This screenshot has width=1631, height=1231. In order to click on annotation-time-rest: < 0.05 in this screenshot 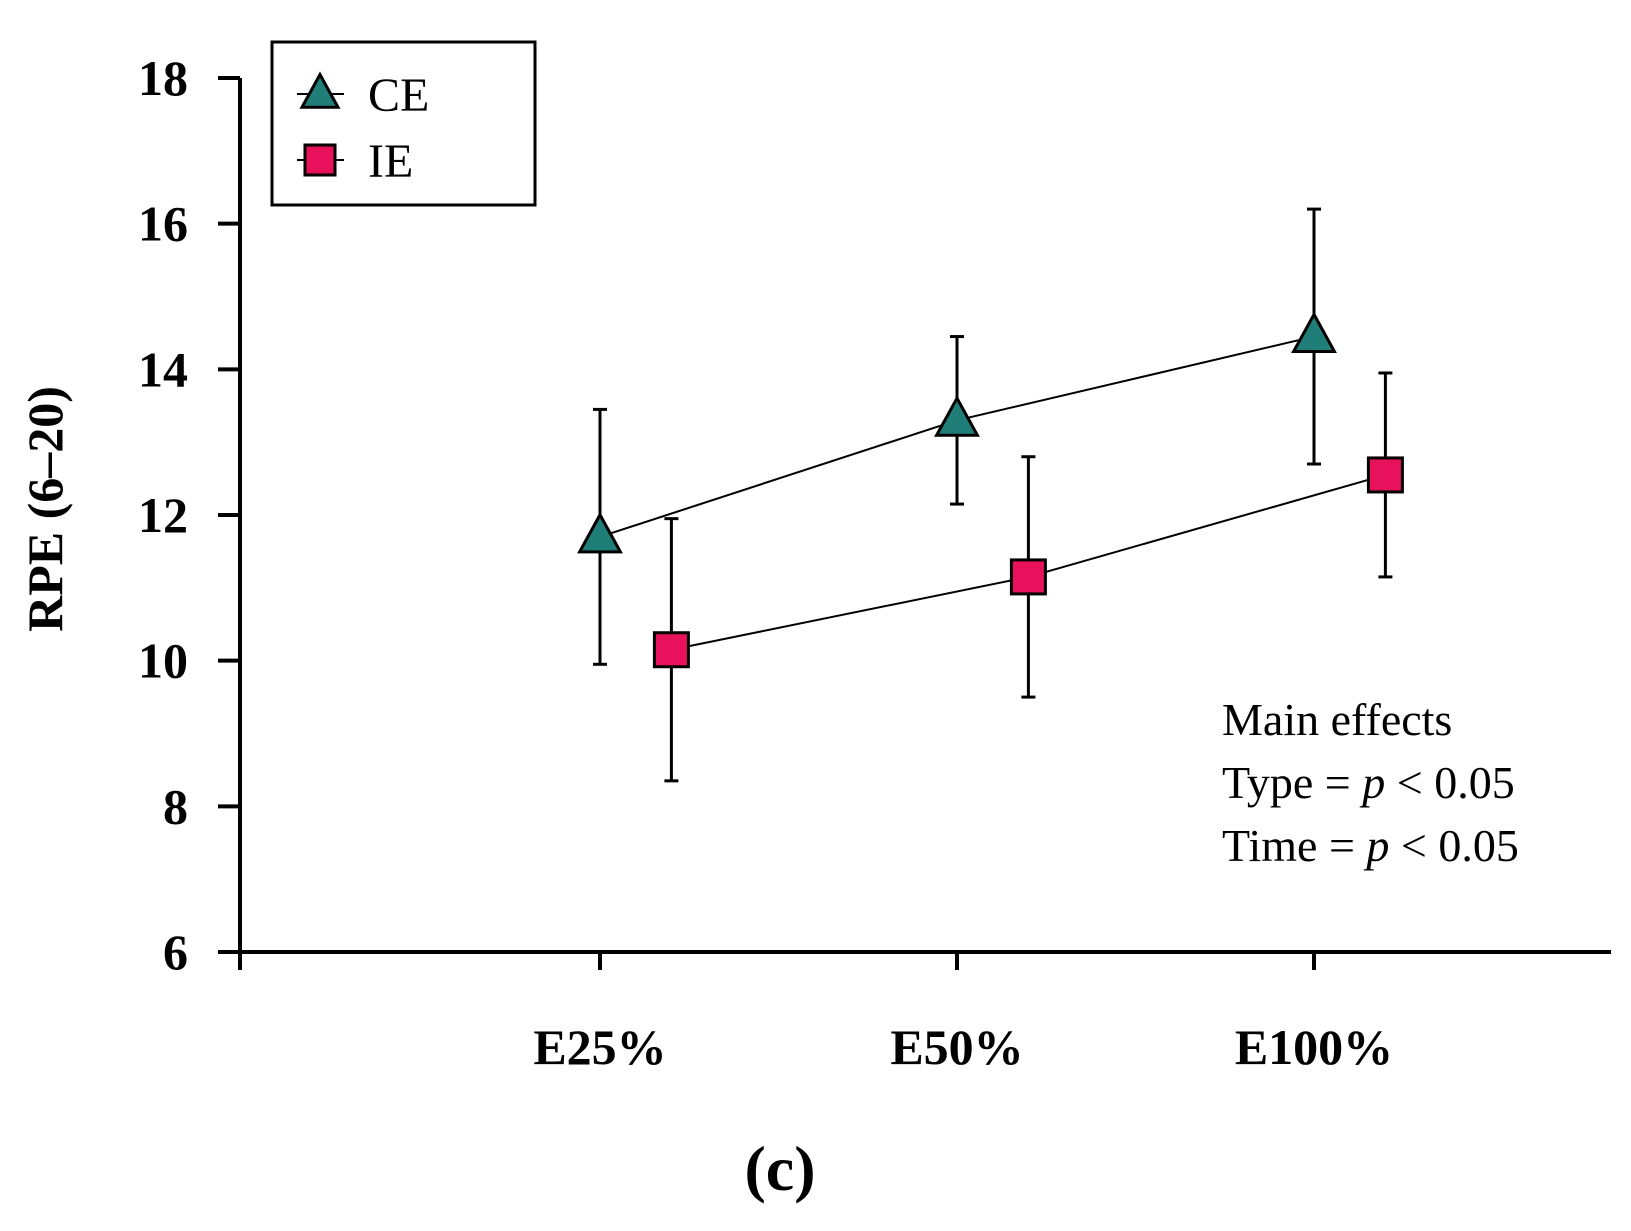, I will do `click(1453, 845)`.